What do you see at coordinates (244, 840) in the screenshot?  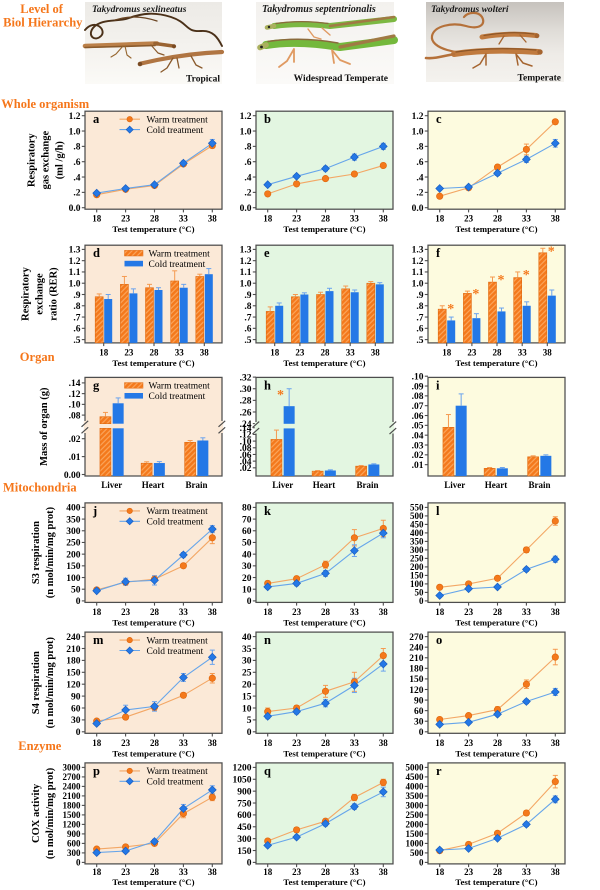 I see `svg-text: 300` at bounding box center [244, 840].